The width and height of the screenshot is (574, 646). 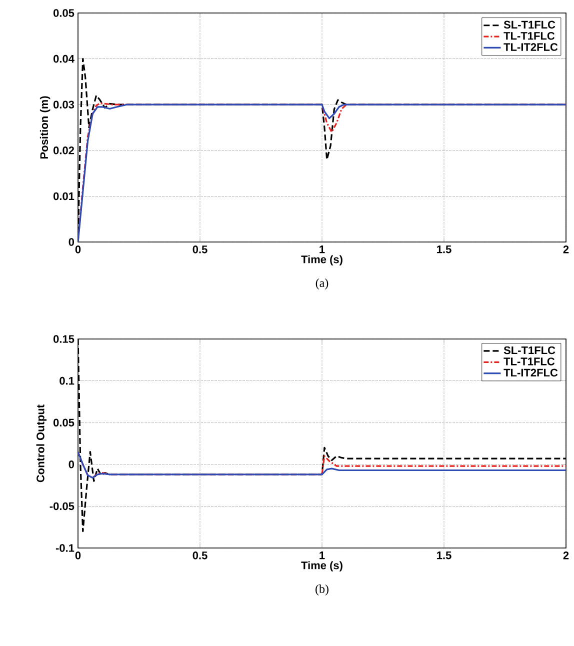 I want to click on y-axis-title: Position (m), so click(x=45, y=127).